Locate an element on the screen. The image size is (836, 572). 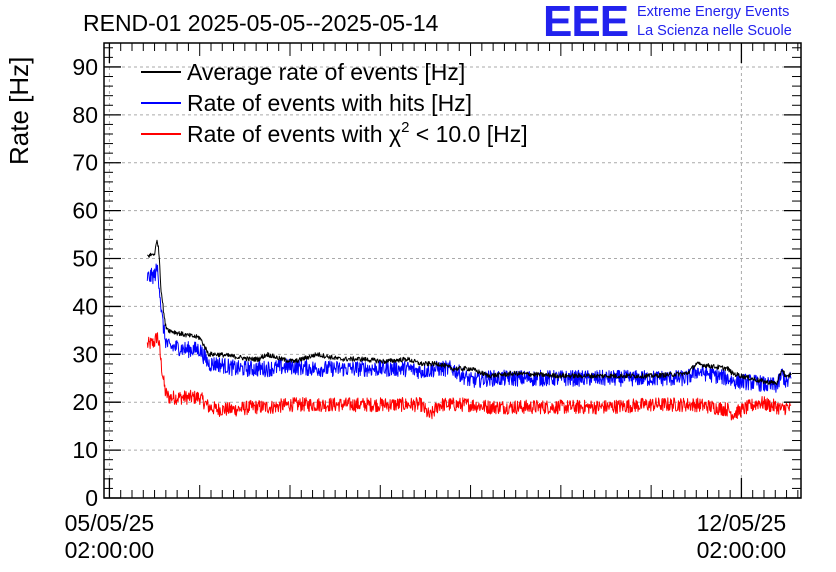
x-tick-date: 12/05/25 is located at coordinates (741, 523).